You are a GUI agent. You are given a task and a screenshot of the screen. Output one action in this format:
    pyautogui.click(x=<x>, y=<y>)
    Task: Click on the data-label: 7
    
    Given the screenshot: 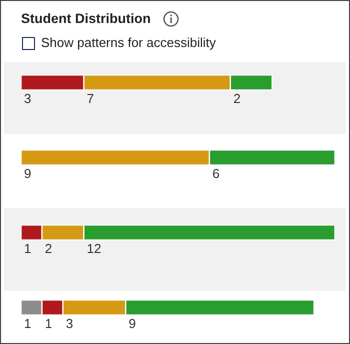 What is the action you would take?
    pyautogui.click(x=90, y=98)
    